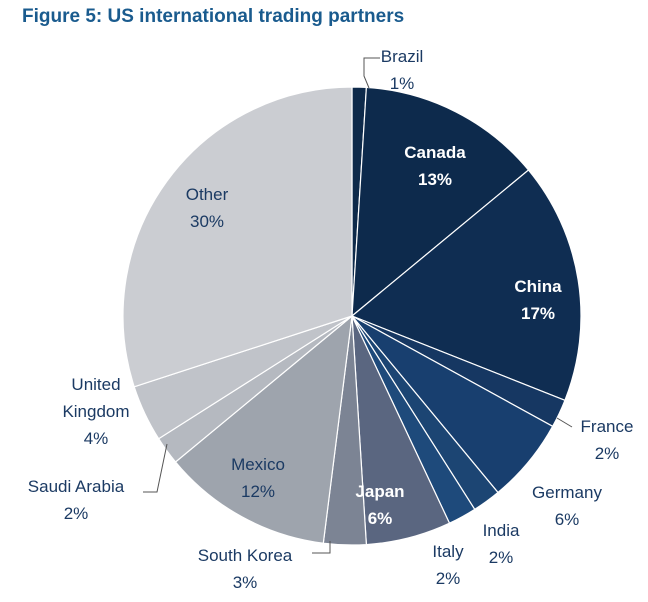  I want to click on slice-name-south-korea: South Korea, so click(245, 555).